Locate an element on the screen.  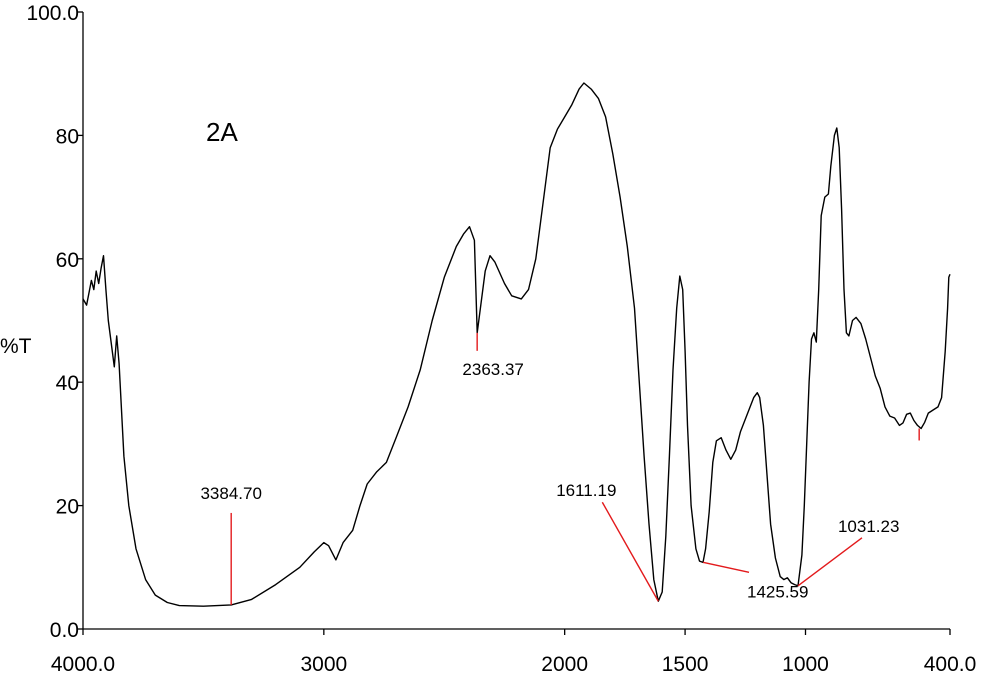
peak-label: 3384.70 is located at coordinates (230, 493).